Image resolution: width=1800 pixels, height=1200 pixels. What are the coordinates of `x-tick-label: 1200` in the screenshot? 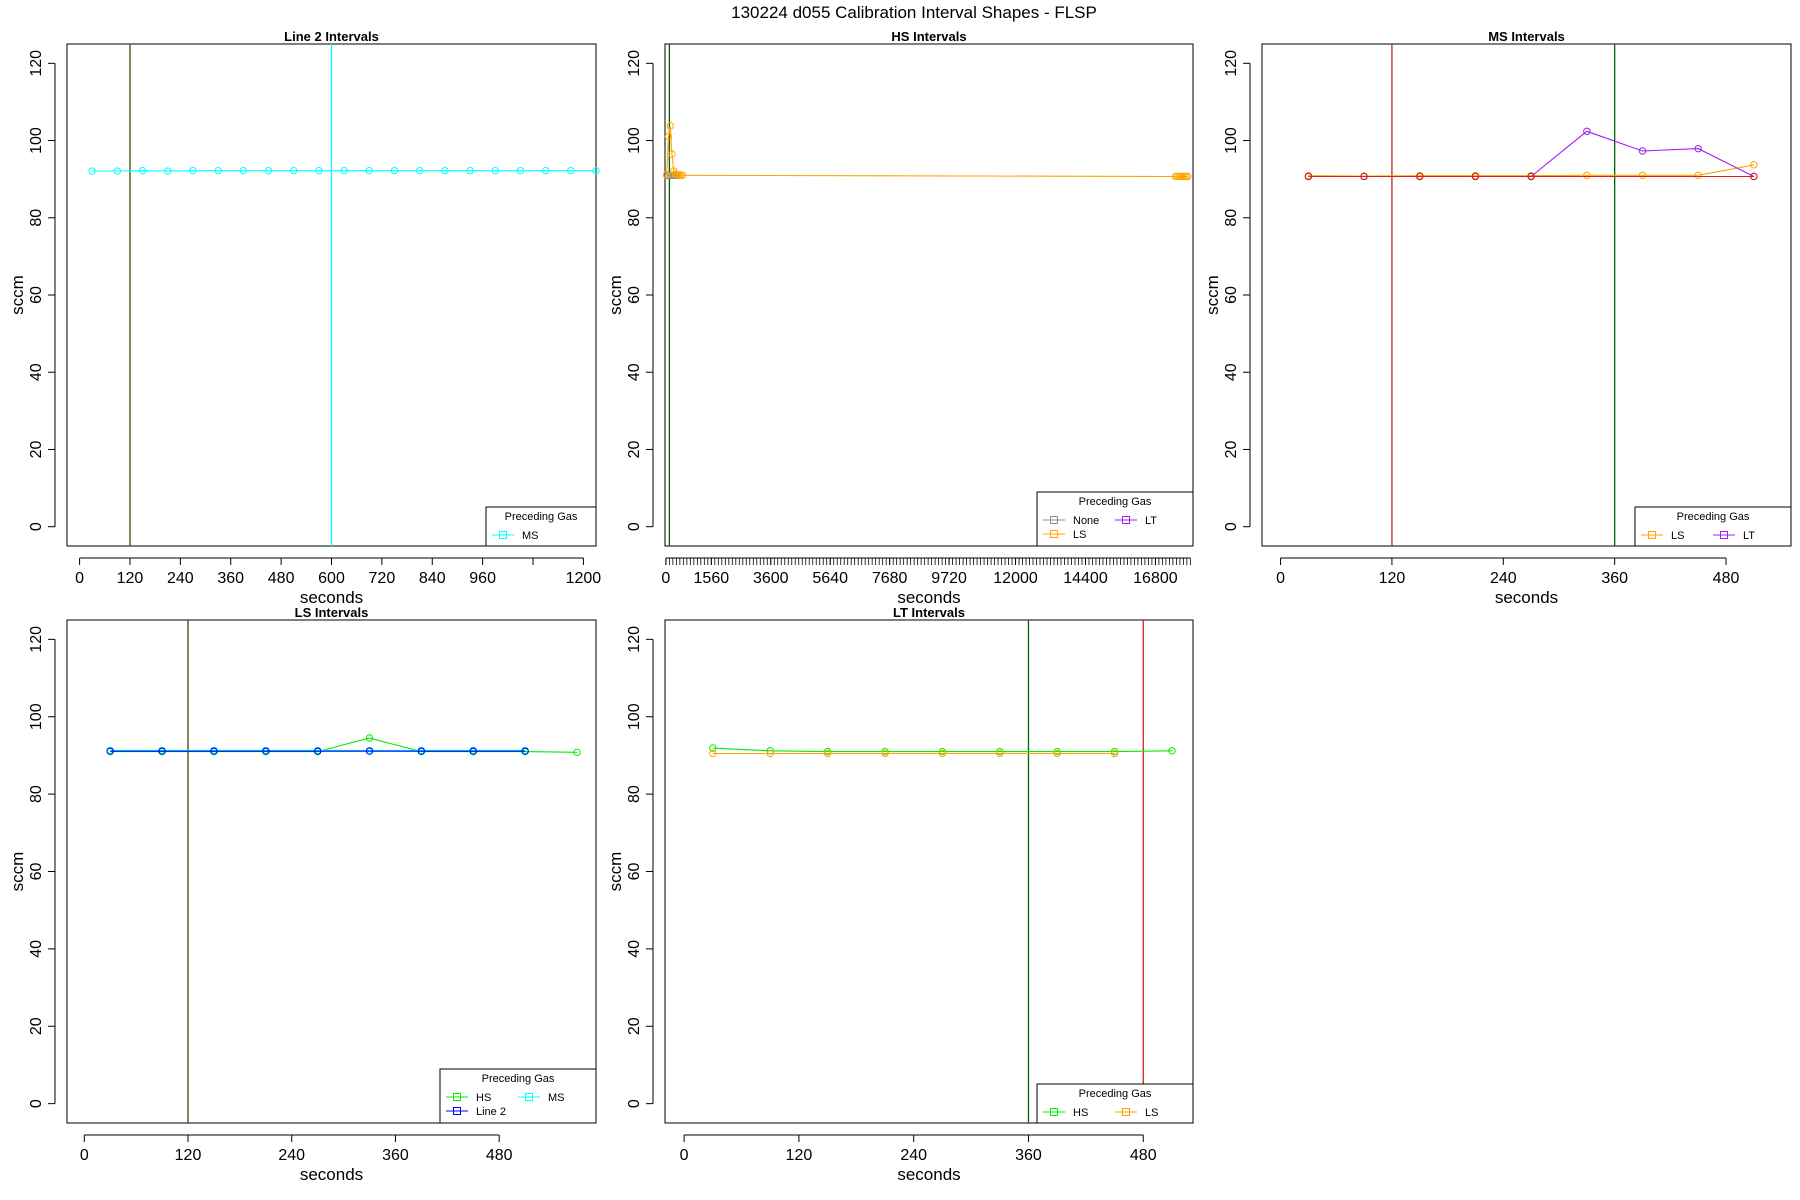 It's located at (584, 578).